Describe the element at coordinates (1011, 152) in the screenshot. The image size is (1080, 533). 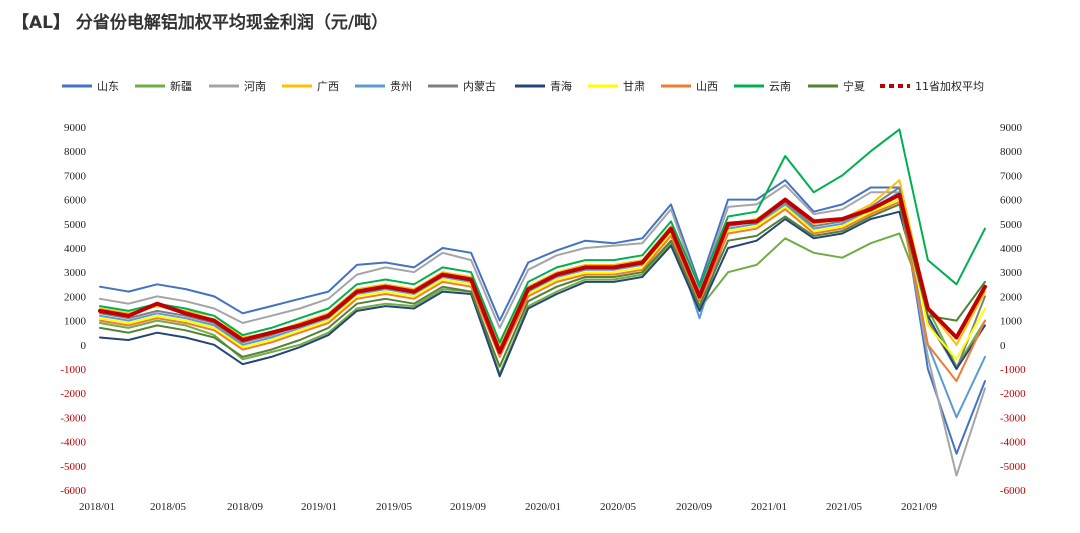
I see `y-tick-label-right: 8000` at that location.